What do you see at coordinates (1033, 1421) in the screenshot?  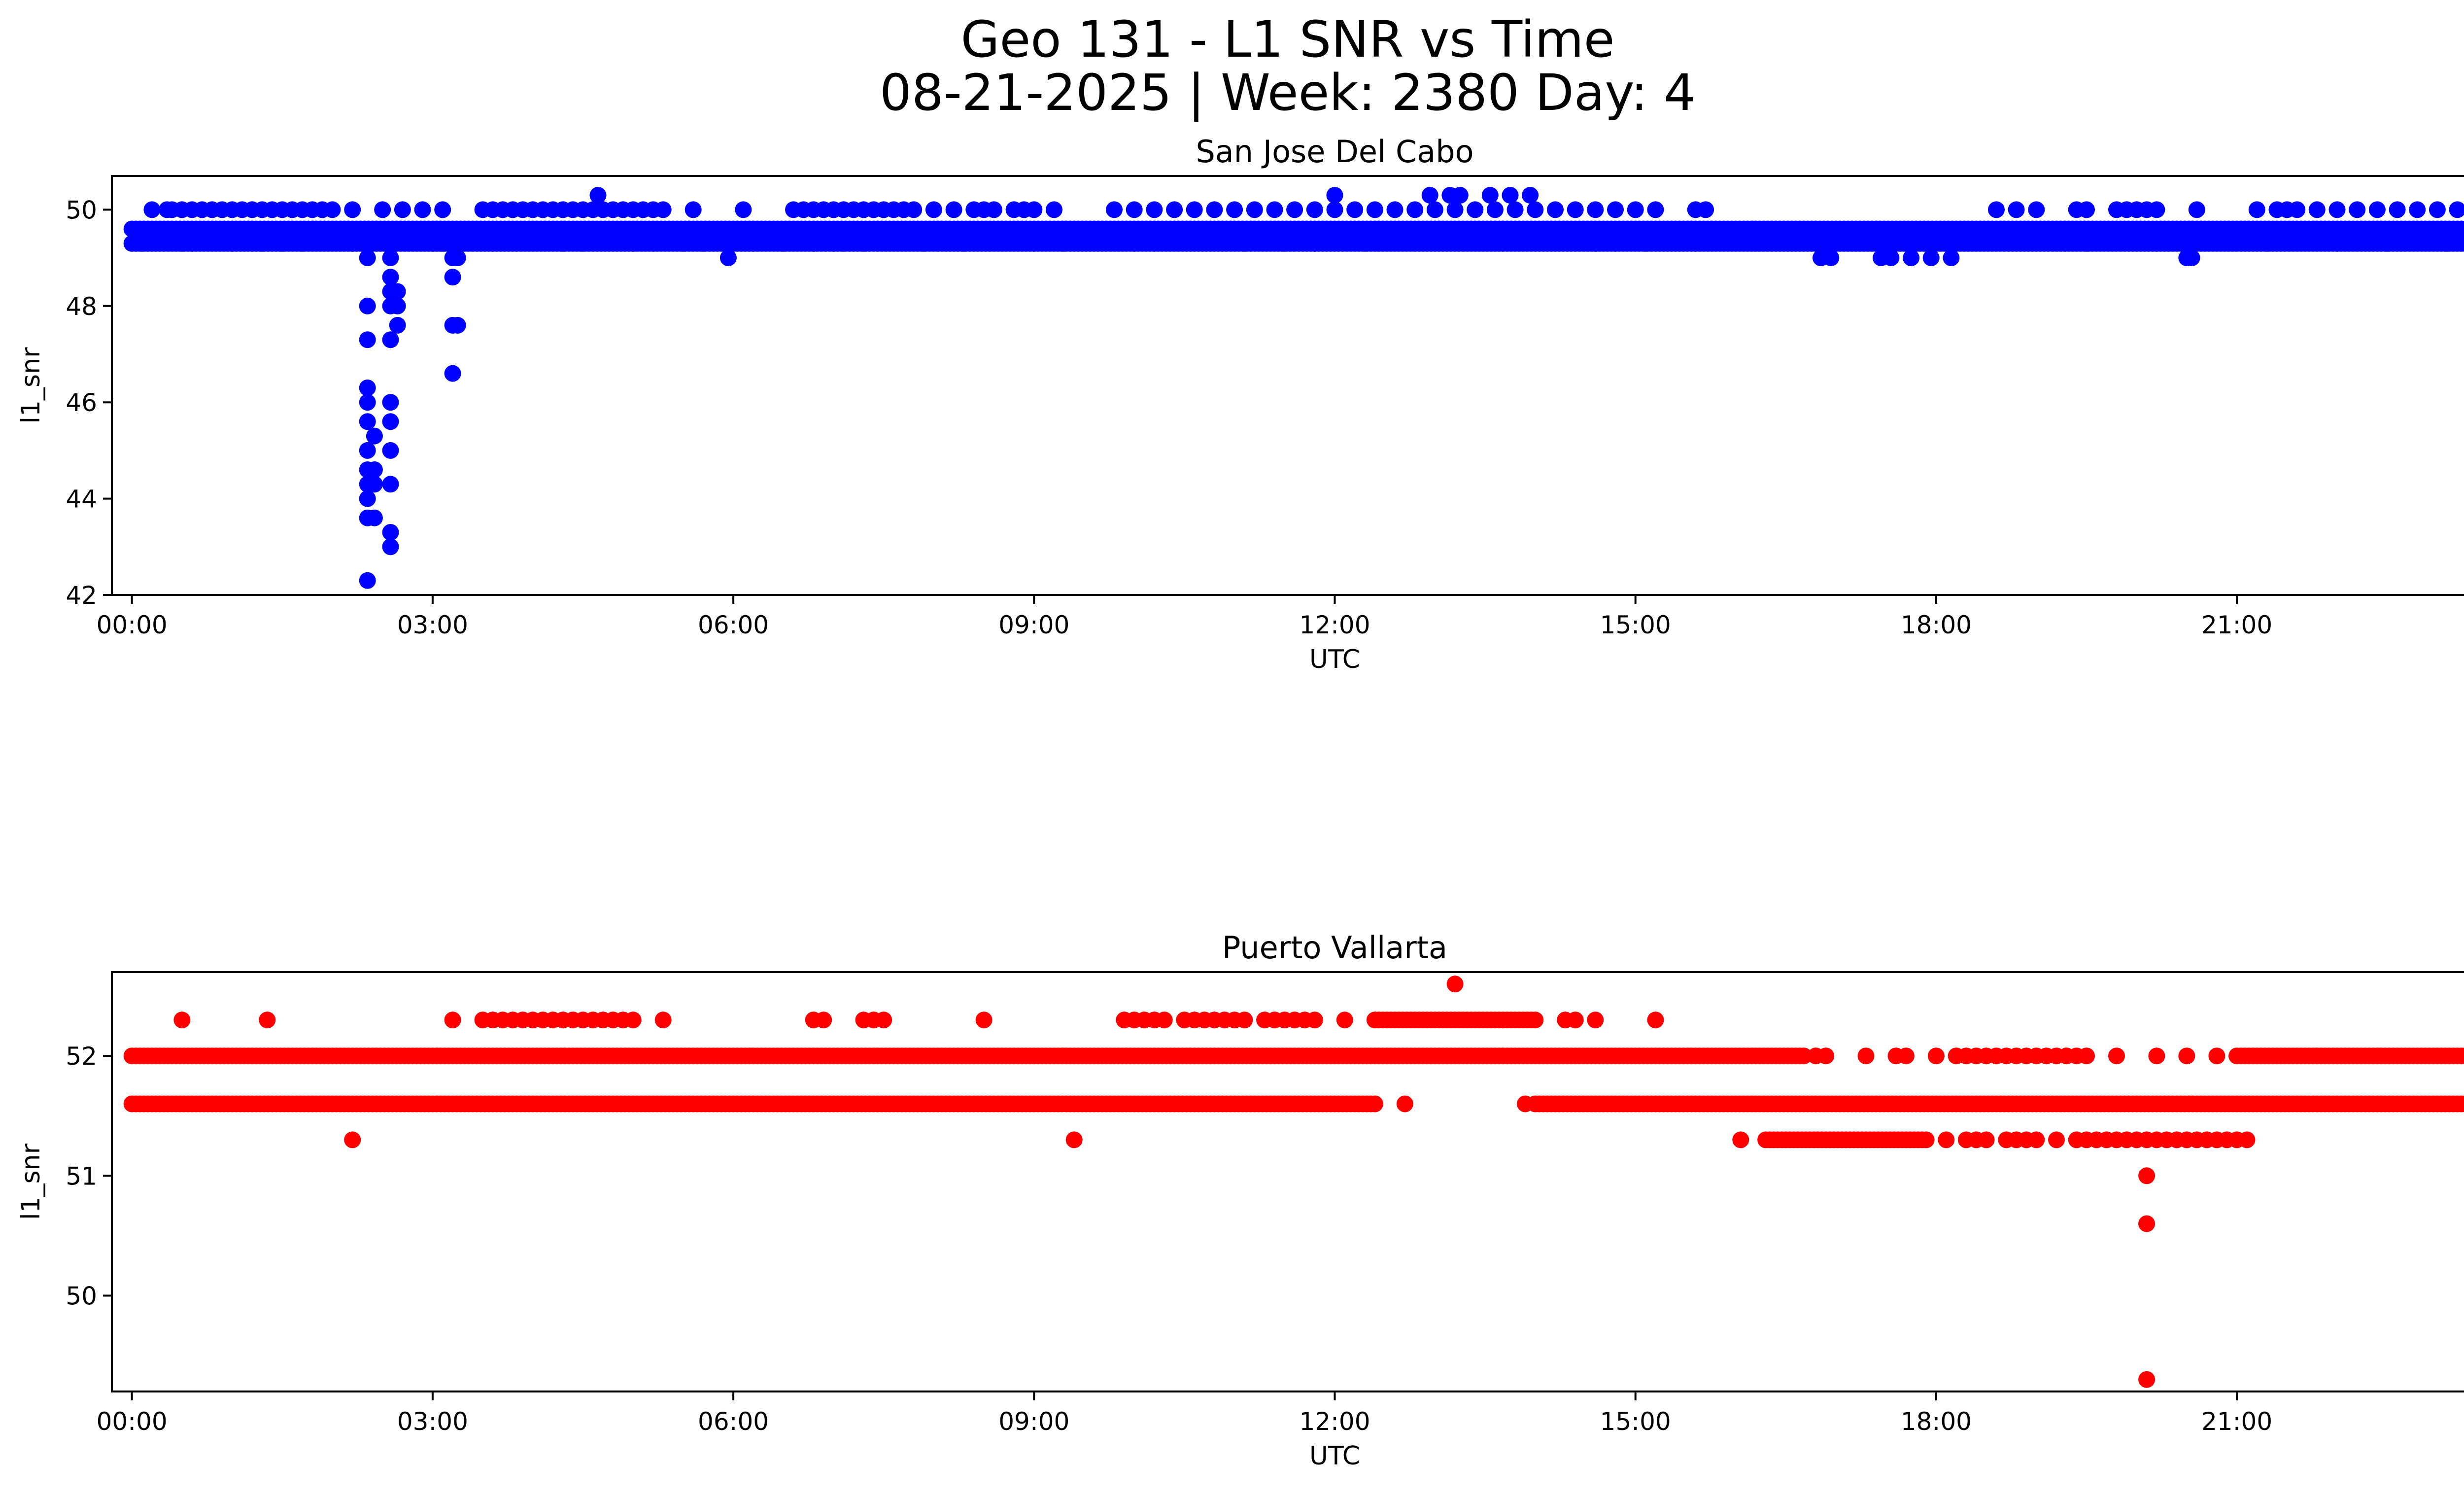 I see `chart-1-xtick-label: 09:00` at bounding box center [1033, 1421].